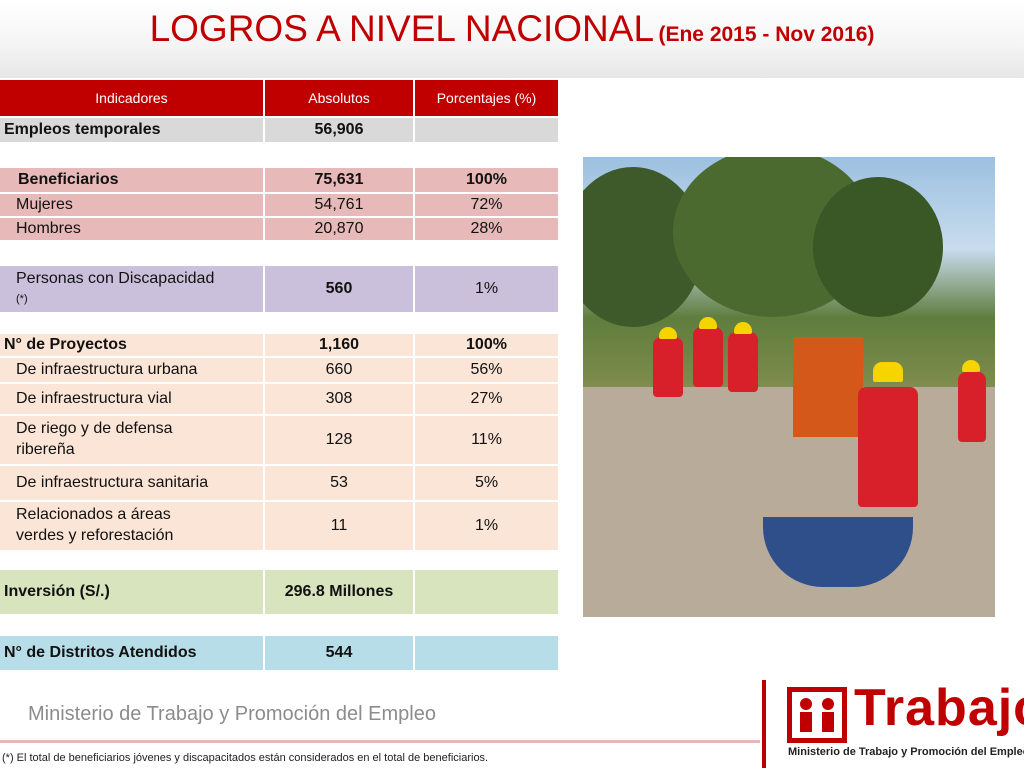 This screenshot has height=768, width=1024. What do you see at coordinates (487, 400) in the screenshot?
I see `pct-vial: 27%` at bounding box center [487, 400].